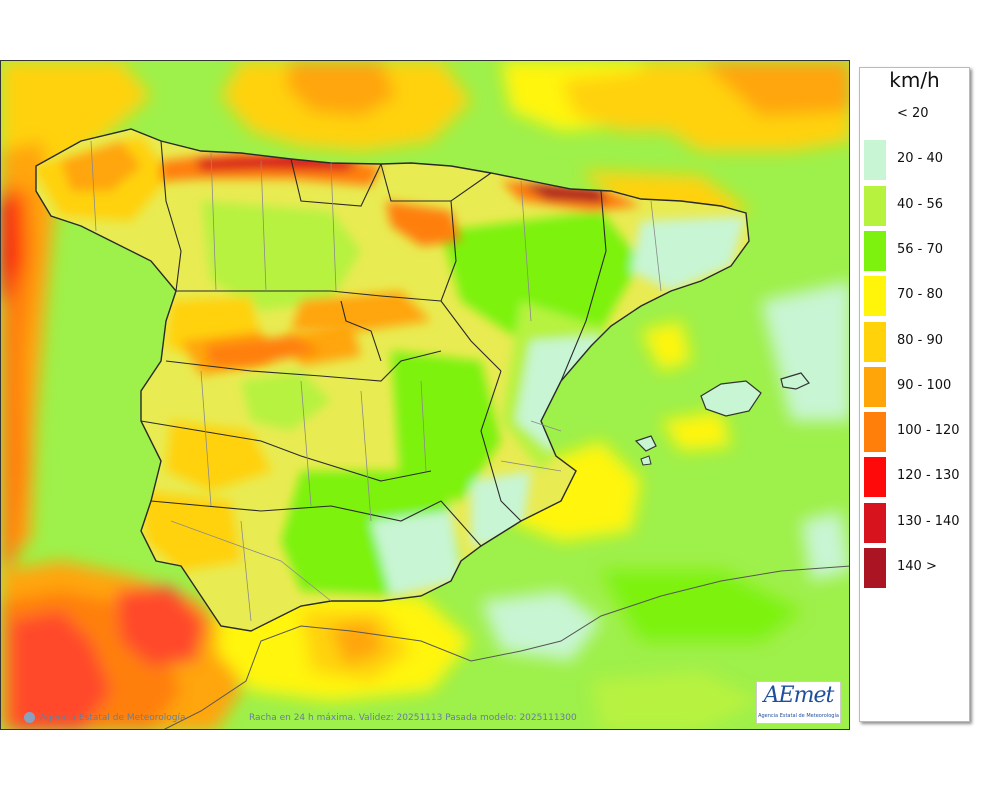  What do you see at coordinates (928, 431) in the screenshot?
I see `legend-label: 100 - 120` at bounding box center [928, 431].